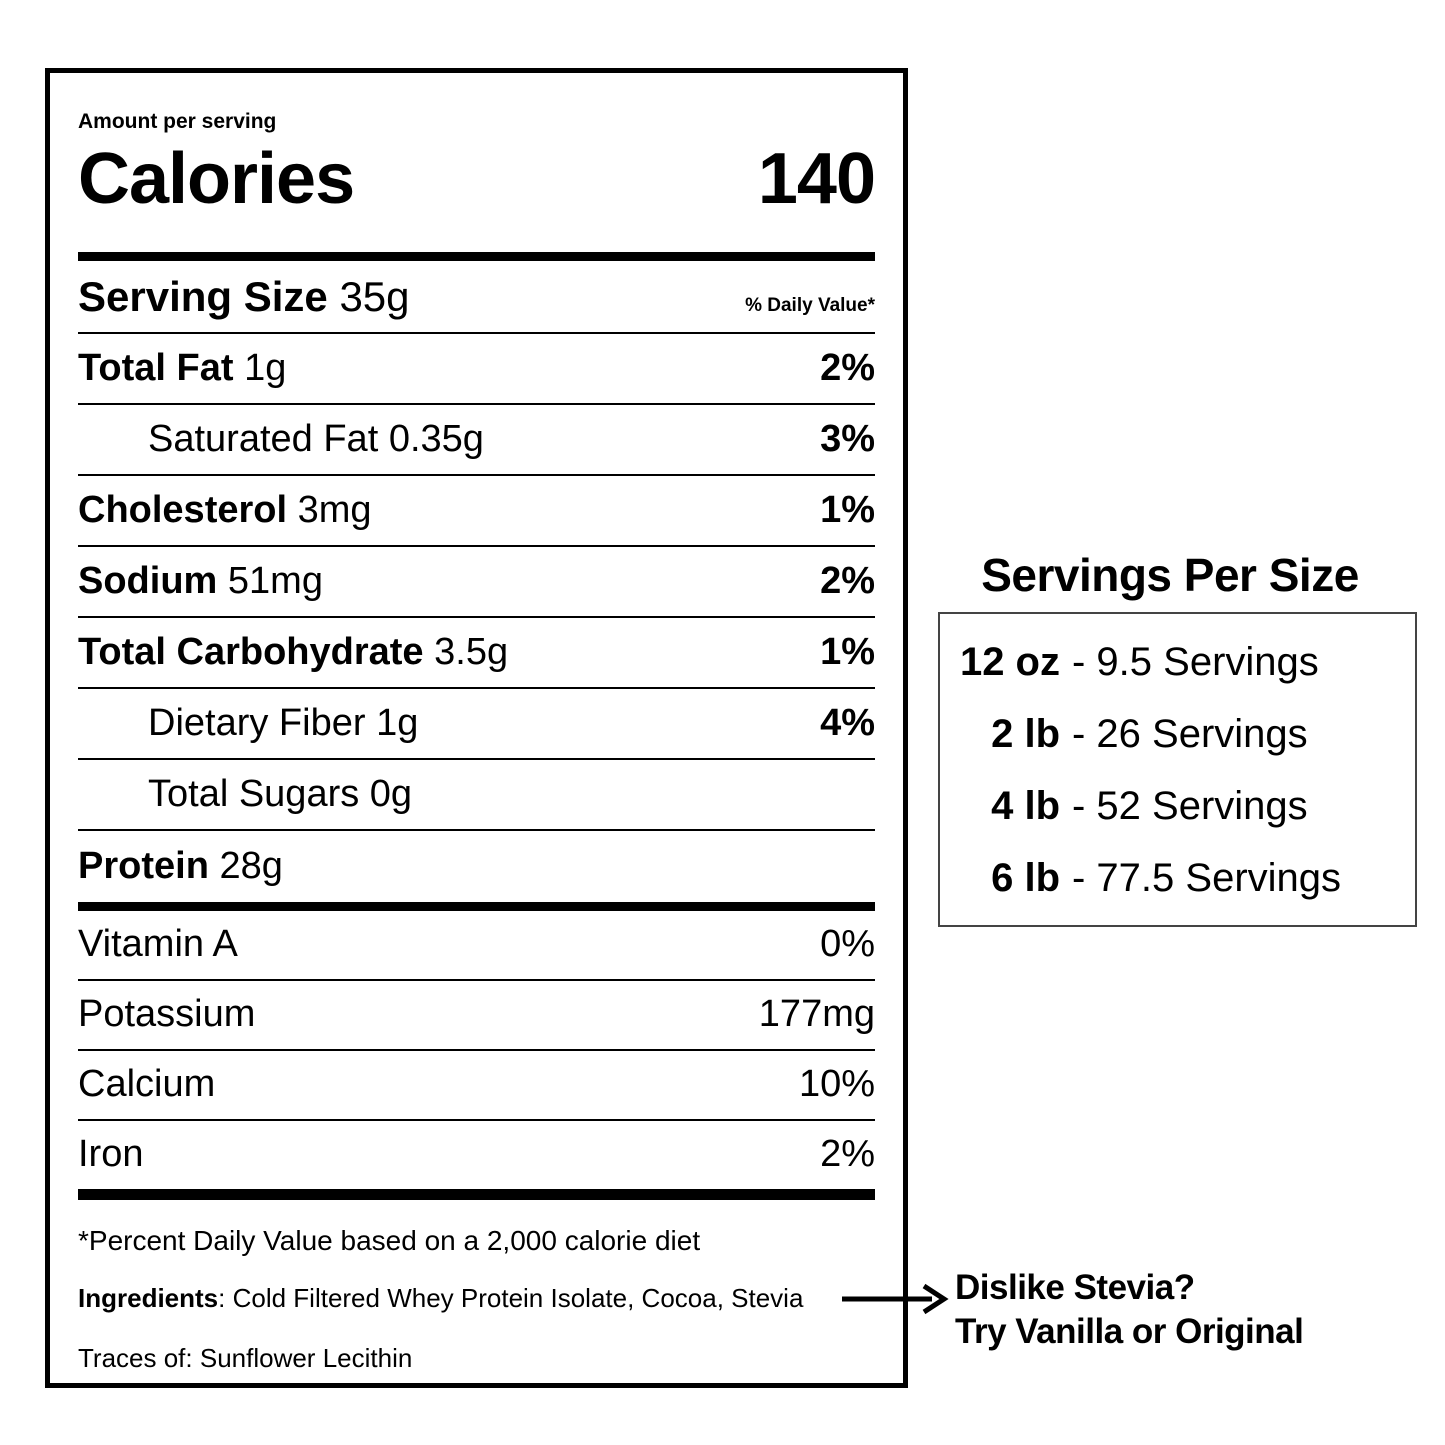  Describe the element at coordinates (1129, 1331) in the screenshot. I see `callout-line2: Try Vanilla or Original` at that location.